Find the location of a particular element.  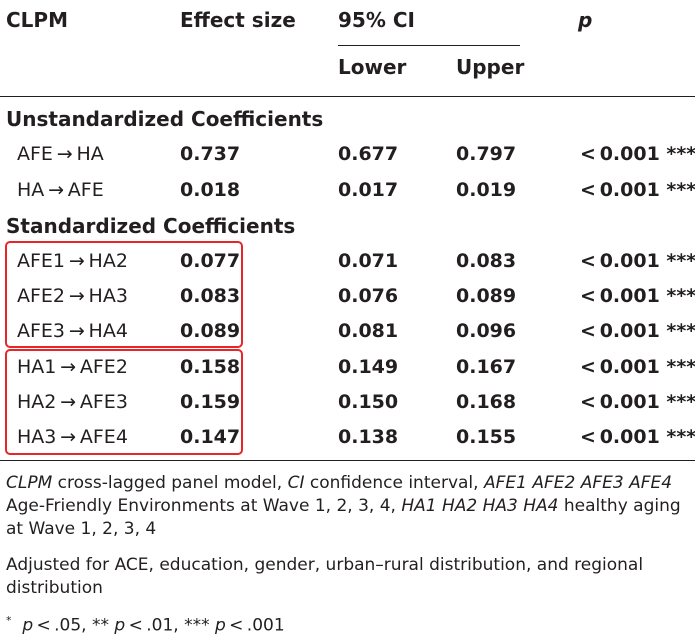

row-lower: 0.017 is located at coordinates (368, 190).